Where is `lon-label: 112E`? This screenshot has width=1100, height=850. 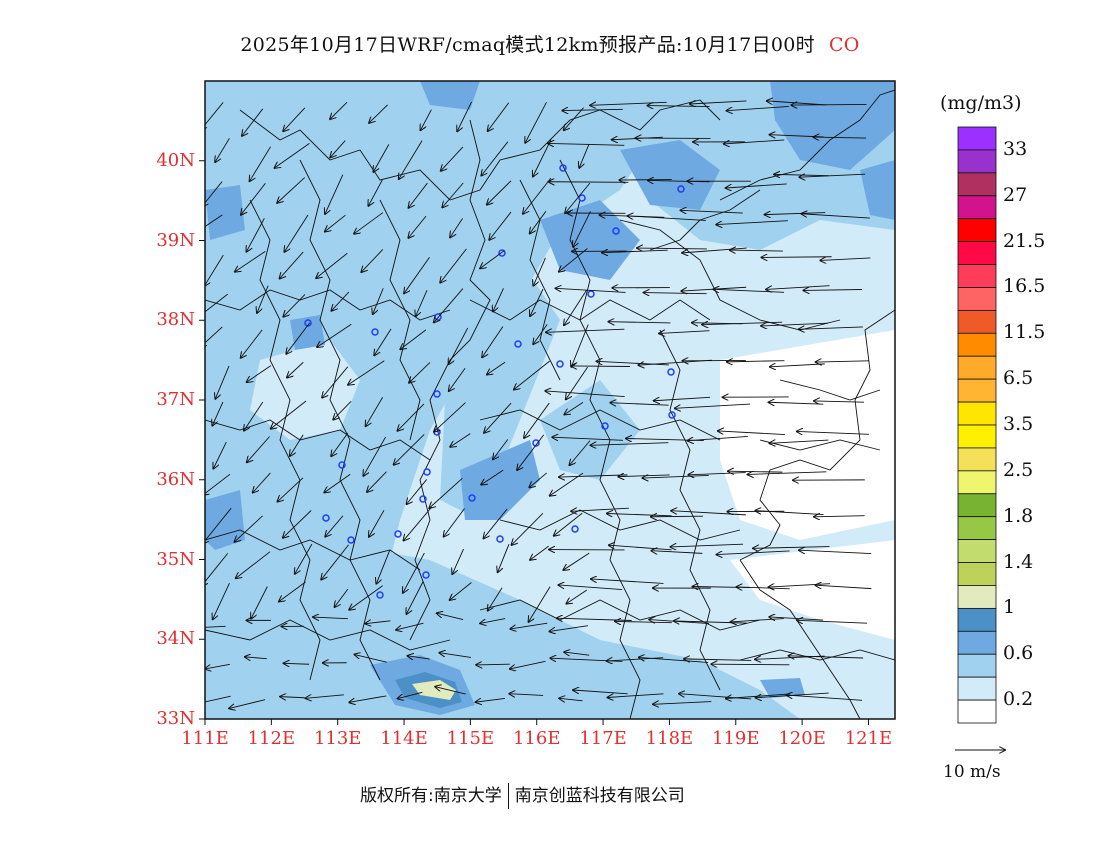 lon-label: 112E is located at coordinates (271, 738).